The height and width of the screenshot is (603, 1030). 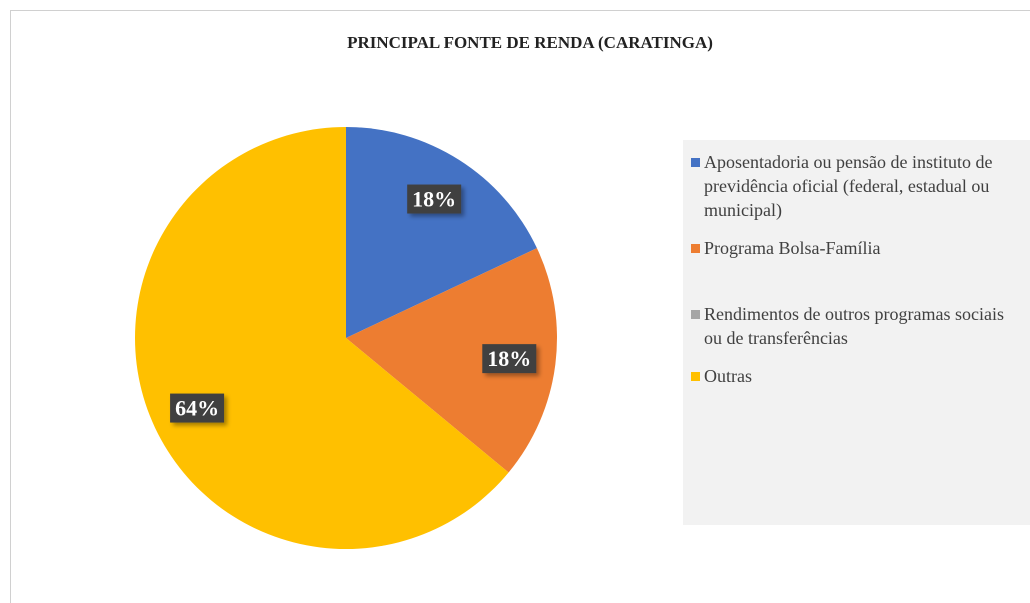 What do you see at coordinates (530, 42) in the screenshot?
I see `chart-title: PRINCIPAL FONTE DE RENDA (CARATINGA)` at bounding box center [530, 42].